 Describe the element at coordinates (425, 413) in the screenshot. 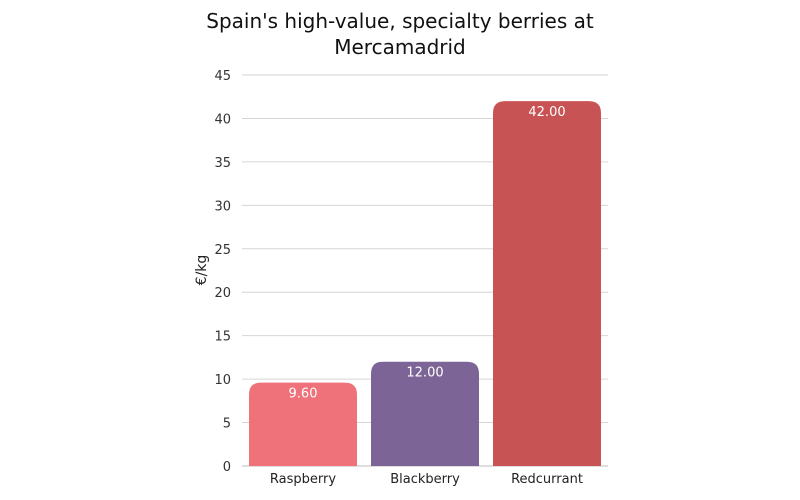

I see `bar-blackberry` at that location.